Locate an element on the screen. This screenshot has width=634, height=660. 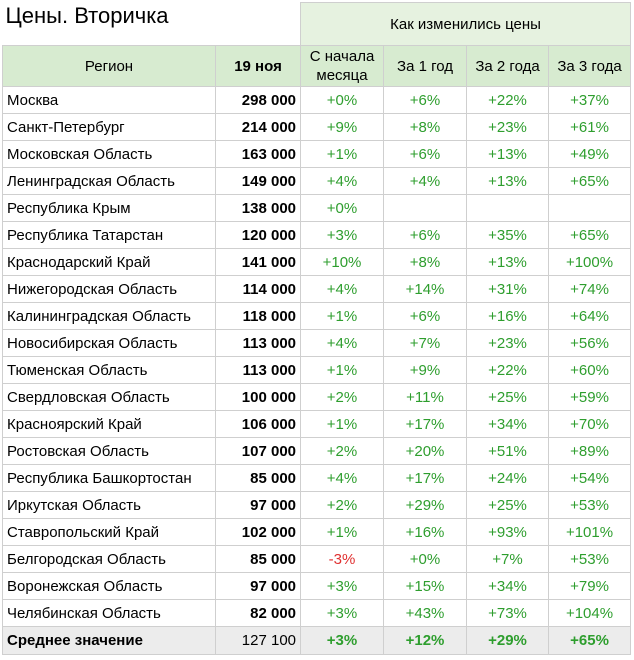
cell-region: Нижегородская Область is located at coordinates (109, 289).